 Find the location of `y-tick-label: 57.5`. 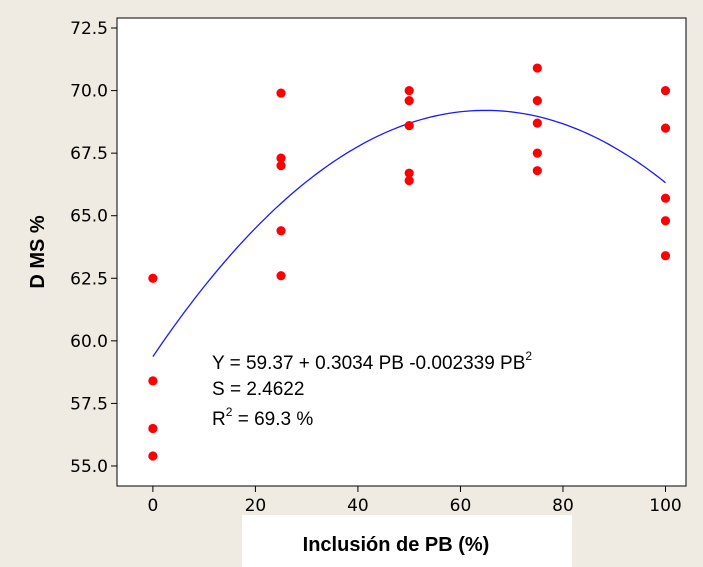

y-tick-label: 57.5 is located at coordinates (89, 404).